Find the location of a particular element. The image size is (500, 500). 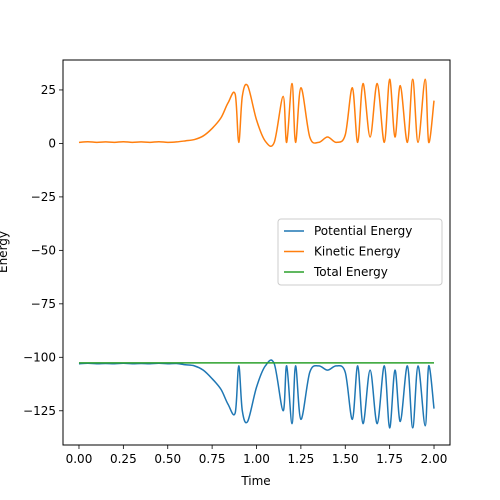

x-tick-label: 1.25 is located at coordinates (301, 459).